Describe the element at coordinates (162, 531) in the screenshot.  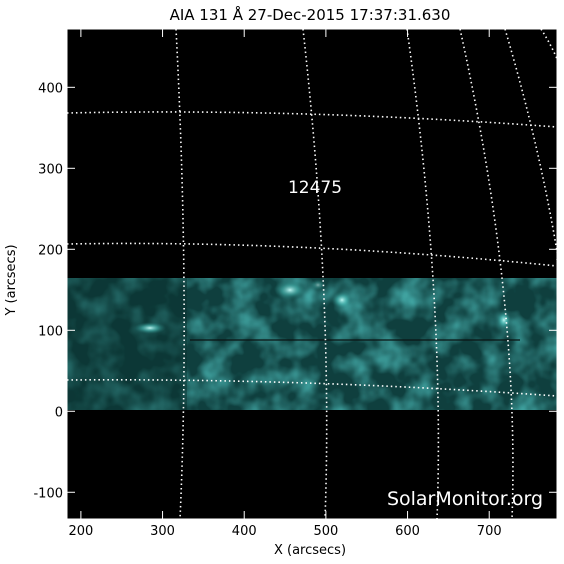
I see `x-tick-label: 300` at that location.